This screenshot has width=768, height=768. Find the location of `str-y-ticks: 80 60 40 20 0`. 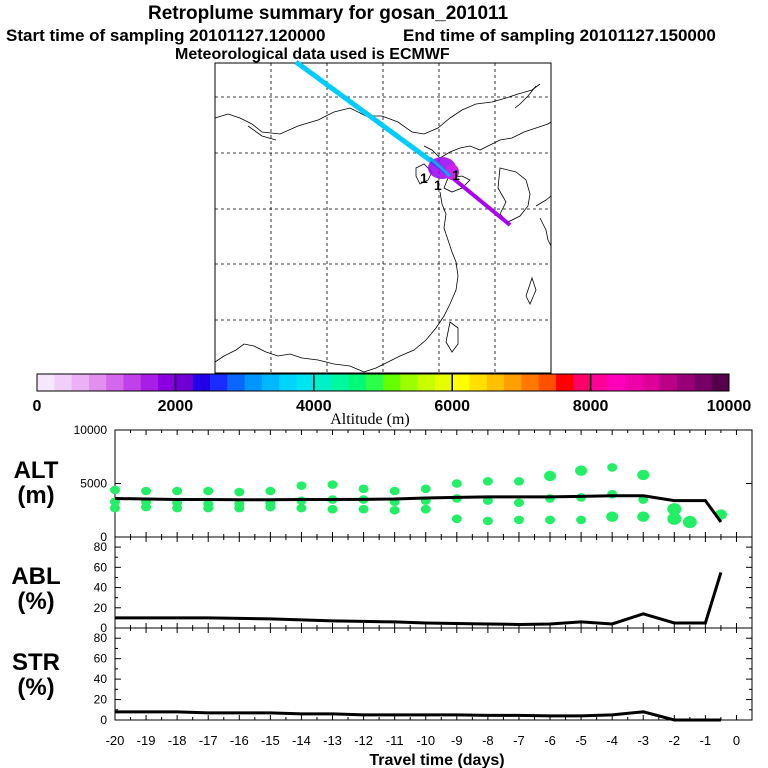

str-y-ticks: 80 60 40 20 0 is located at coordinates (423, 679).